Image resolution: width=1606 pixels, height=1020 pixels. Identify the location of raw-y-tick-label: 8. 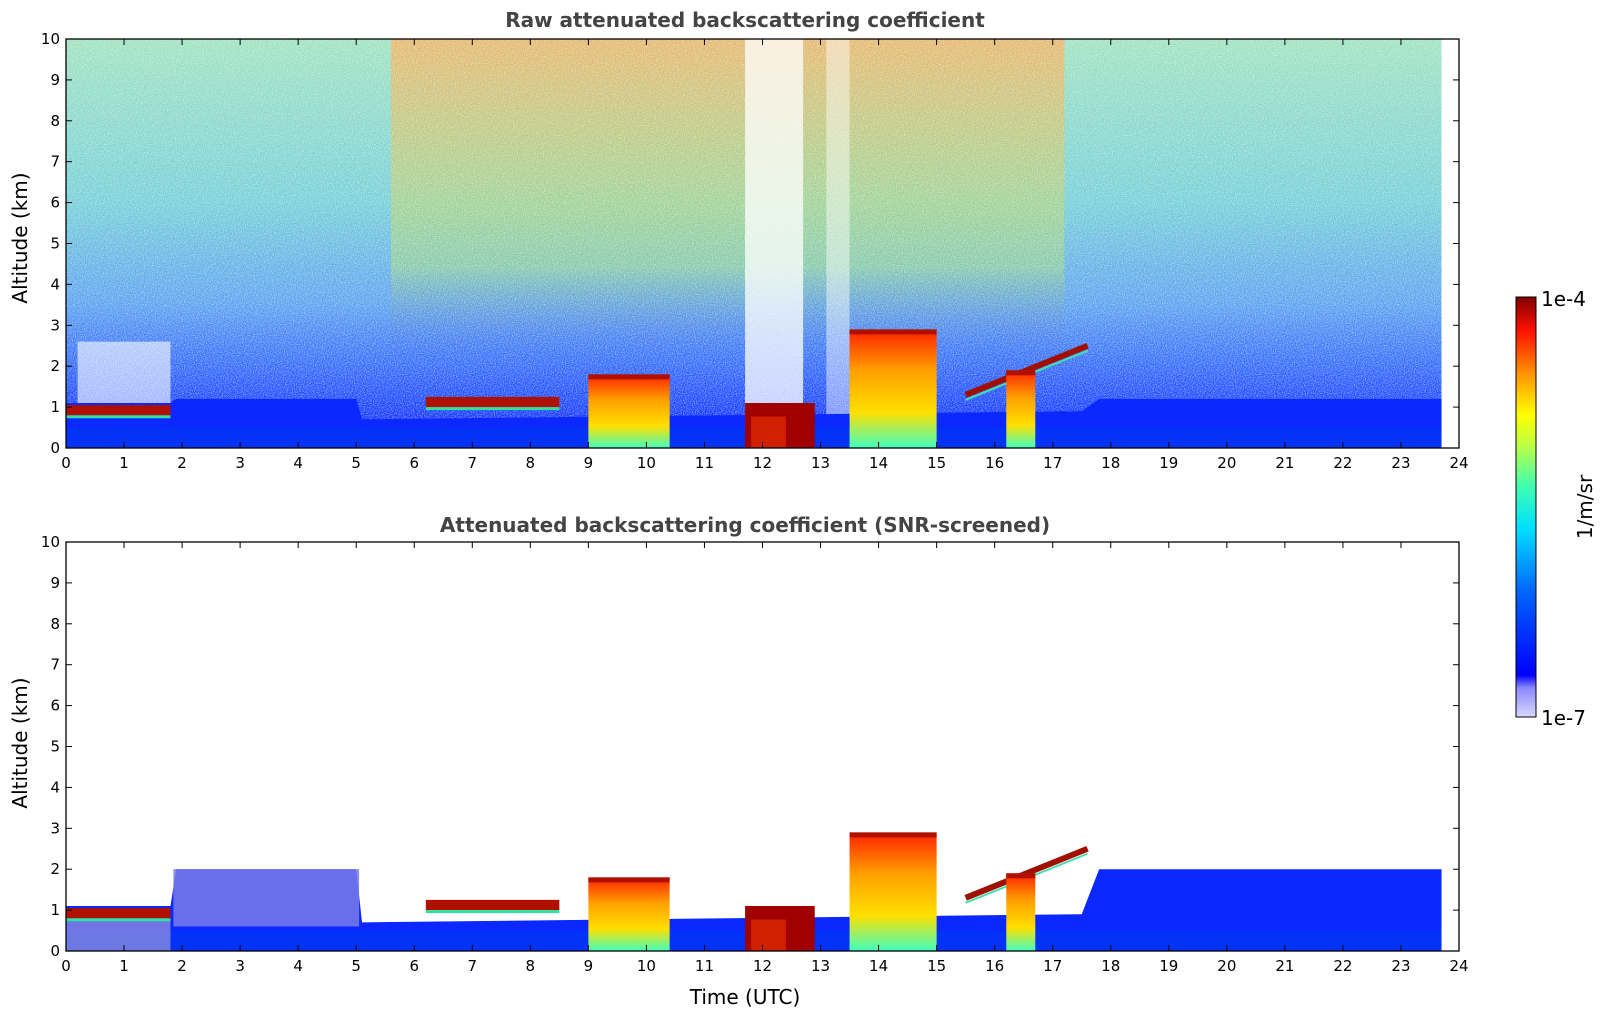
(55, 121).